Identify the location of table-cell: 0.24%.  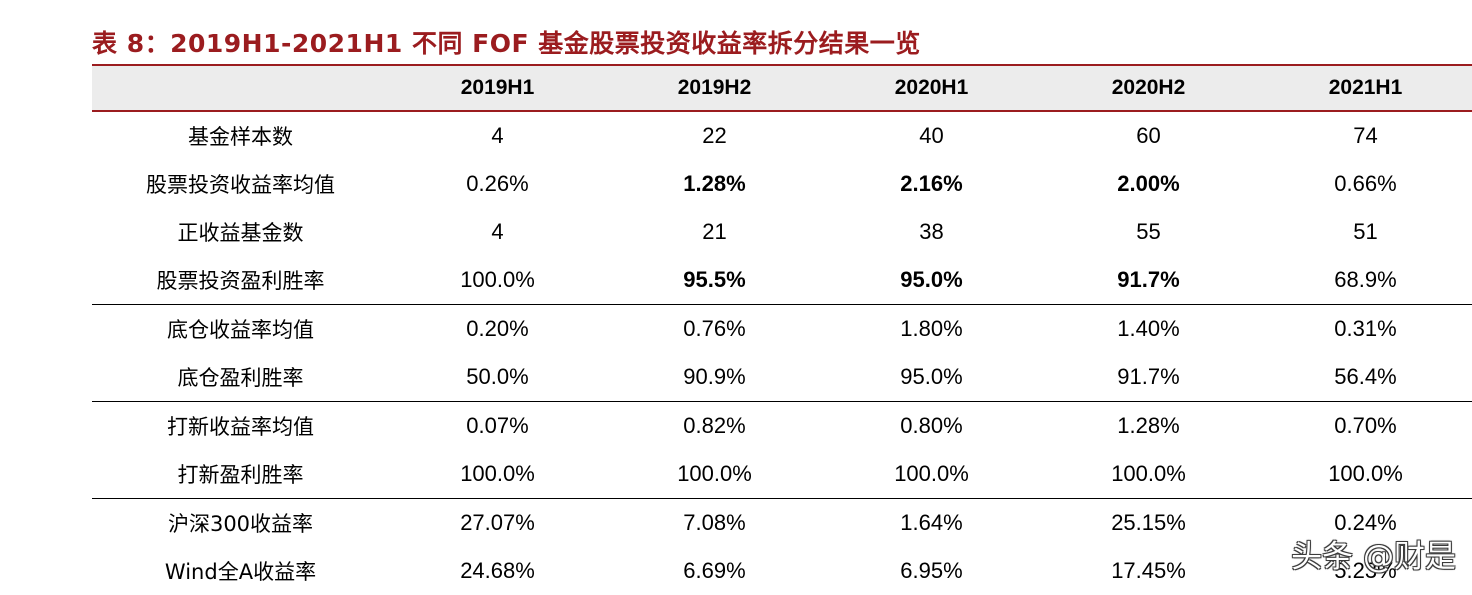
(1365, 522).